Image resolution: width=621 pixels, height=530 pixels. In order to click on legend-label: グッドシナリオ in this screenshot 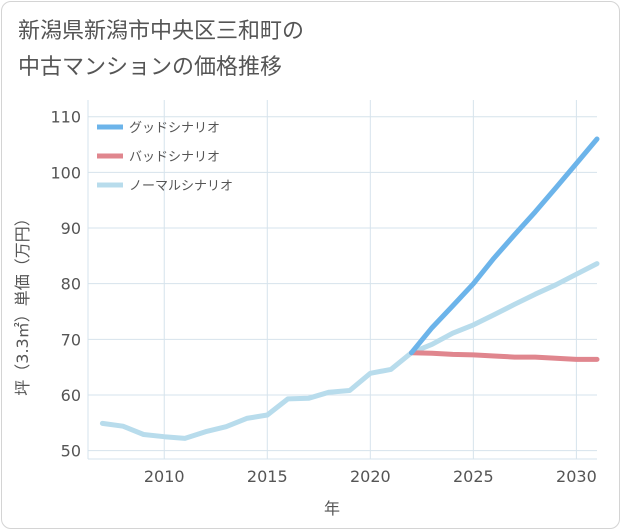, I will do `click(174, 128)`.